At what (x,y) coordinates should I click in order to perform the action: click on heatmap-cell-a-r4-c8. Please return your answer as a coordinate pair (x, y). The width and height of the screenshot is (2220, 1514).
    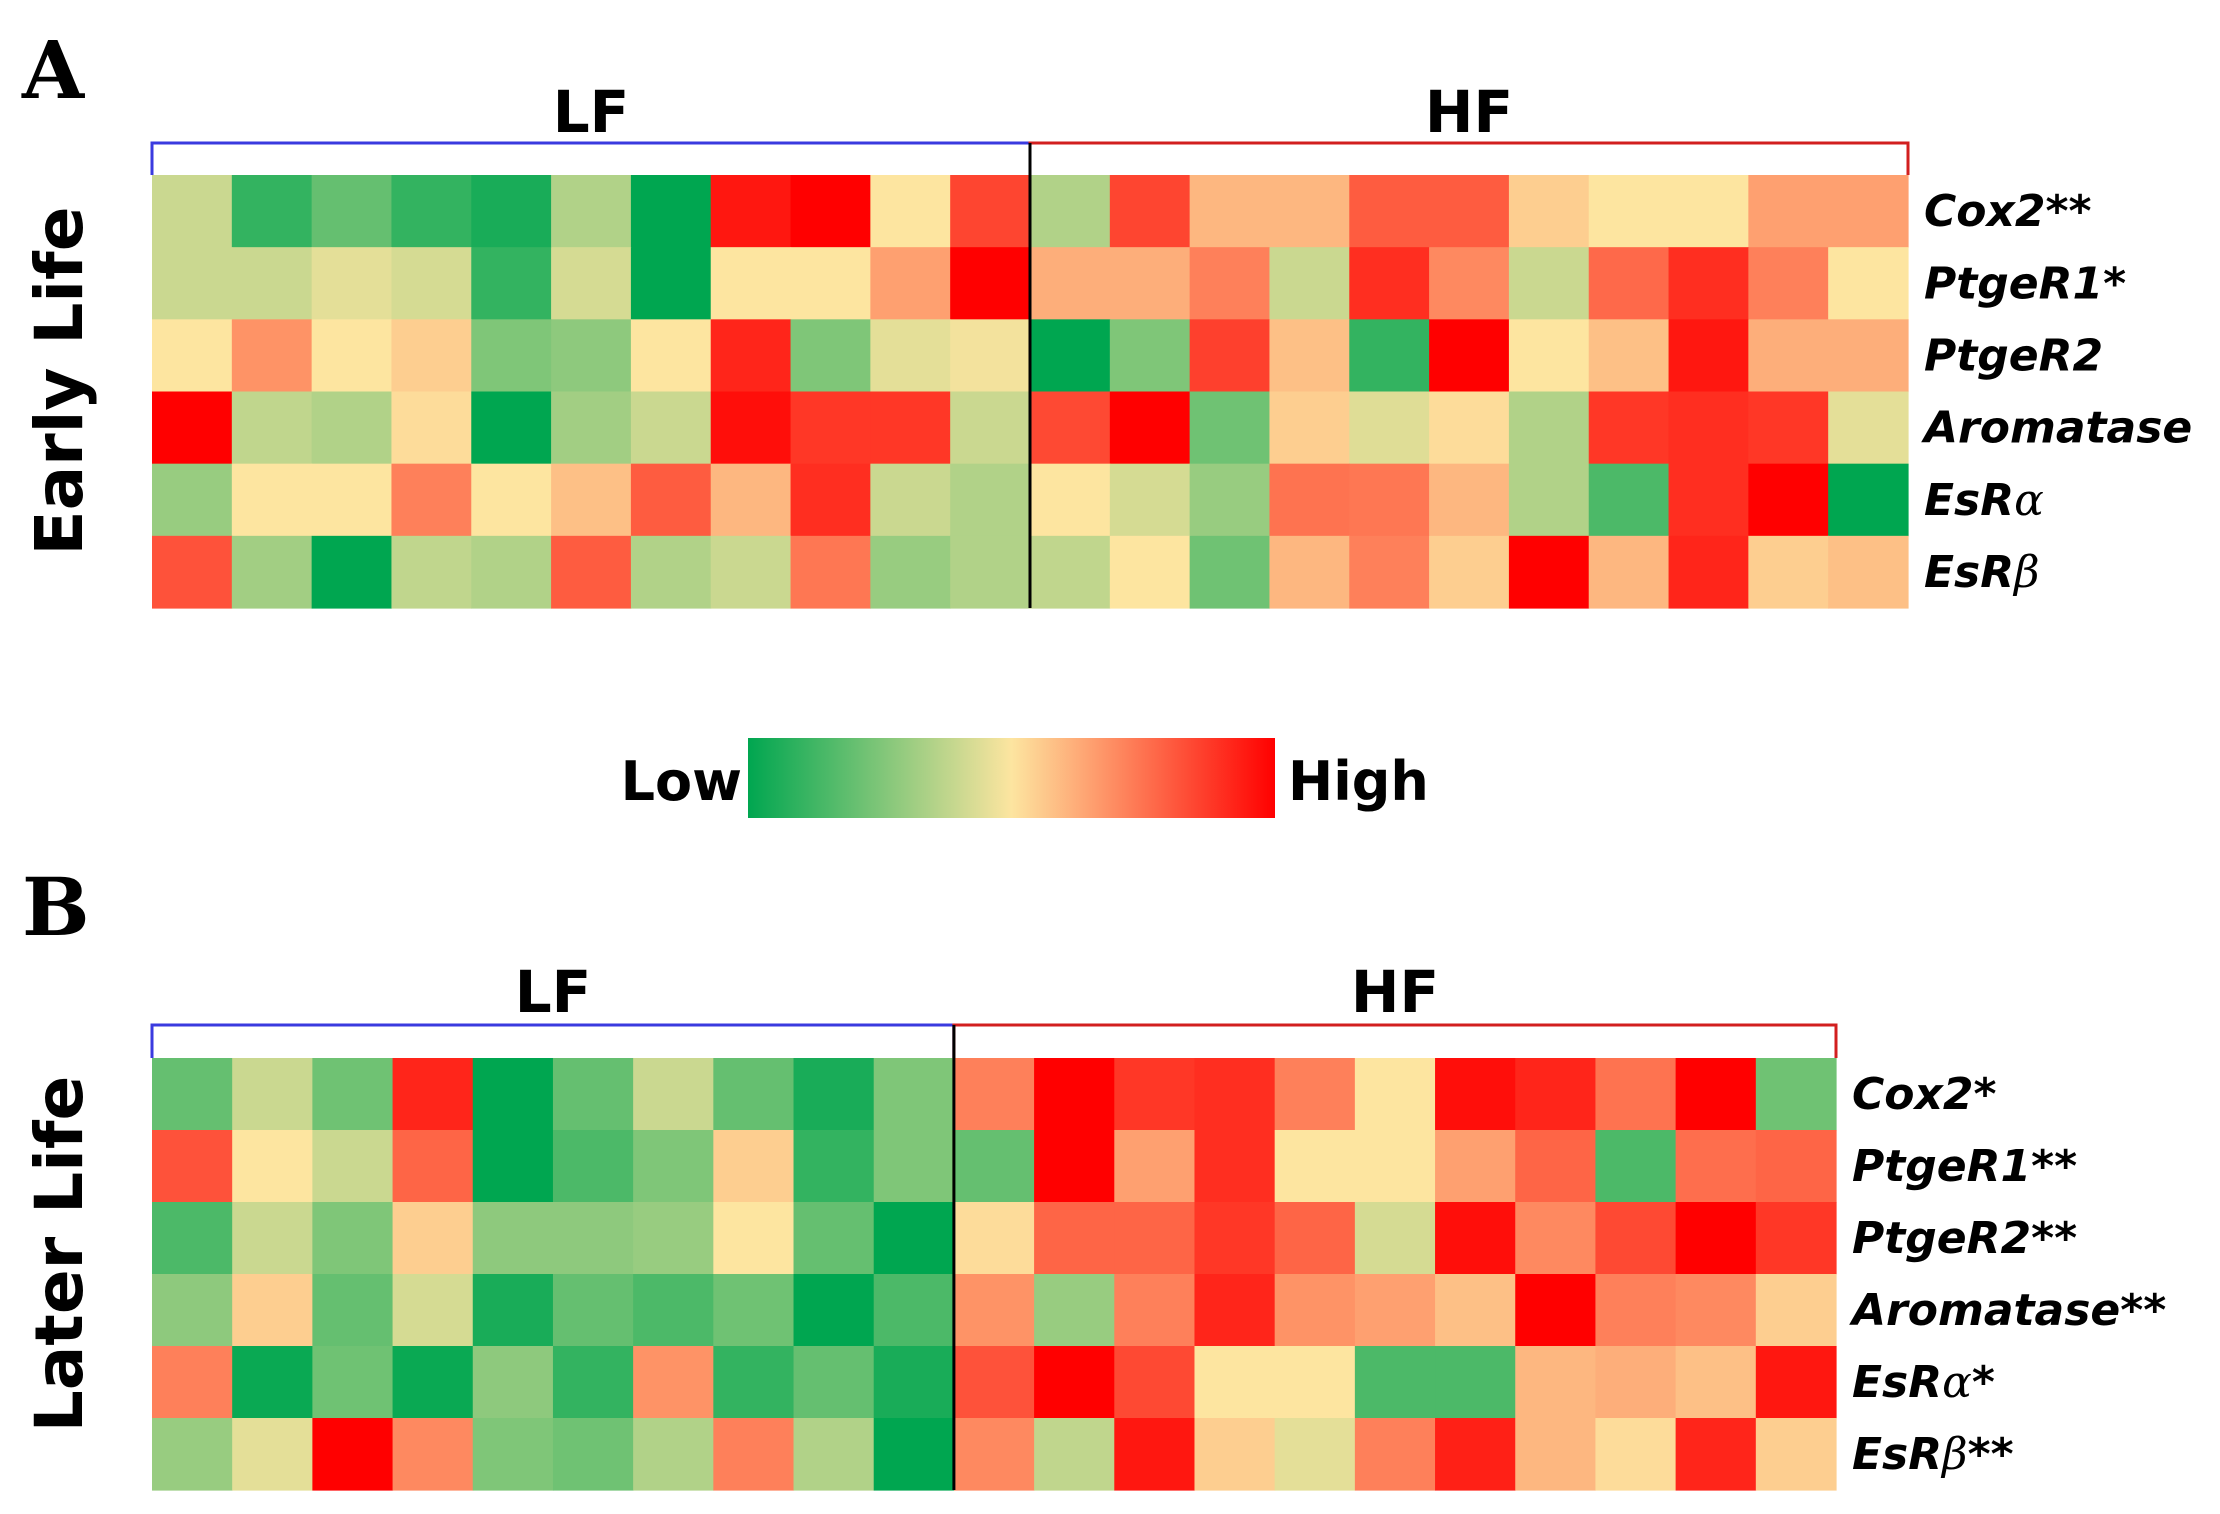
    Looking at the image, I should click on (830, 500).